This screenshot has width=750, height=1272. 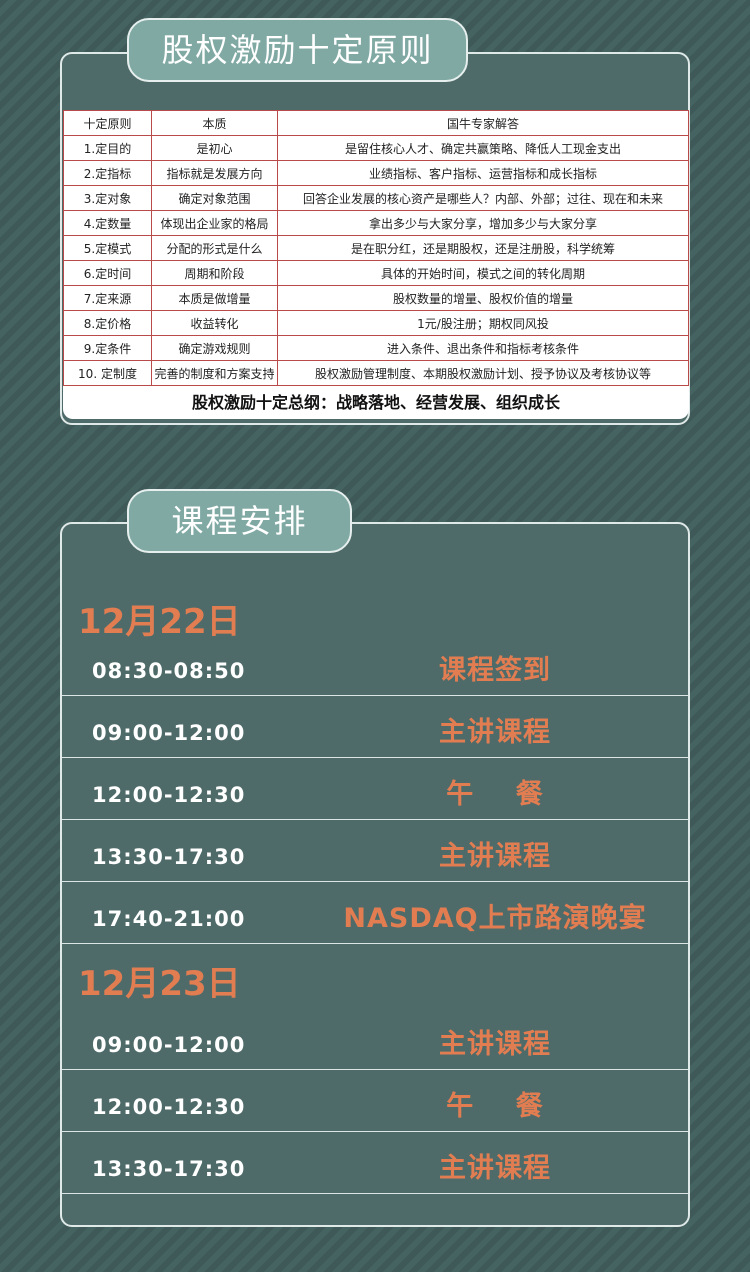 What do you see at coordinates (107, 248) in the screenshot?
I see `table-cell: 5.定模式` at bounding box center [107, 248].